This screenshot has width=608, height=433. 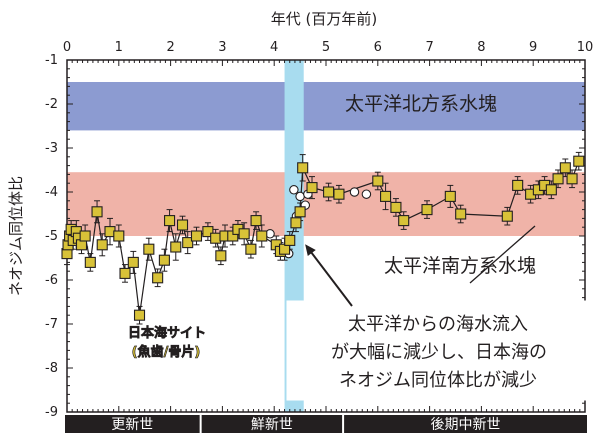 What do you see at coordinates (51, 236) in the screenshot?
I see `y-tick-label: -5` at bounding box center [51, 236].